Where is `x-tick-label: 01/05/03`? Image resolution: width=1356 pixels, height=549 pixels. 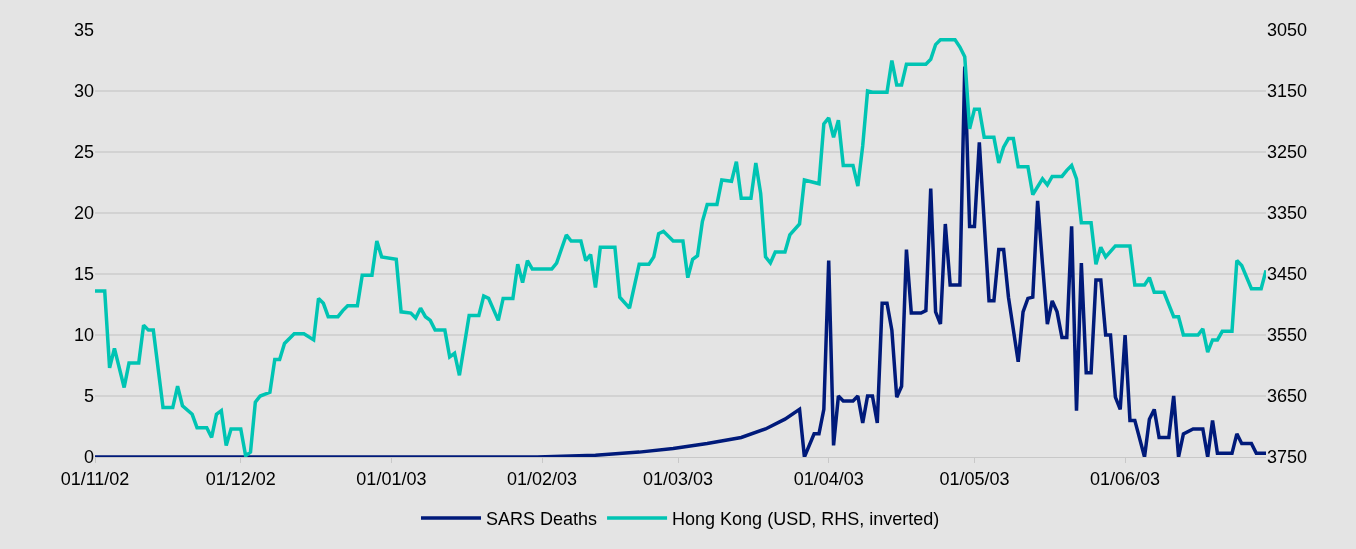 x-tick-label: 01/05/03 is located at coordinates (974, 478).